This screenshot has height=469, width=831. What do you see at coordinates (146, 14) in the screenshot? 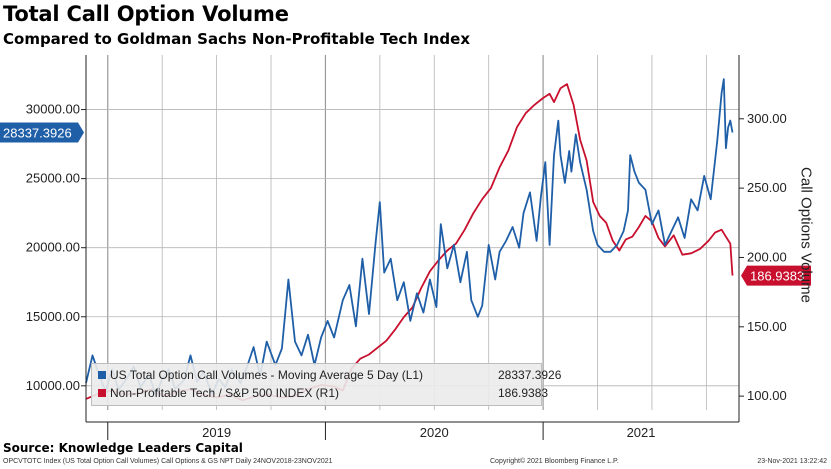
I see `chart-title: Total Call Option Volume` at bounding box center [146, 14].